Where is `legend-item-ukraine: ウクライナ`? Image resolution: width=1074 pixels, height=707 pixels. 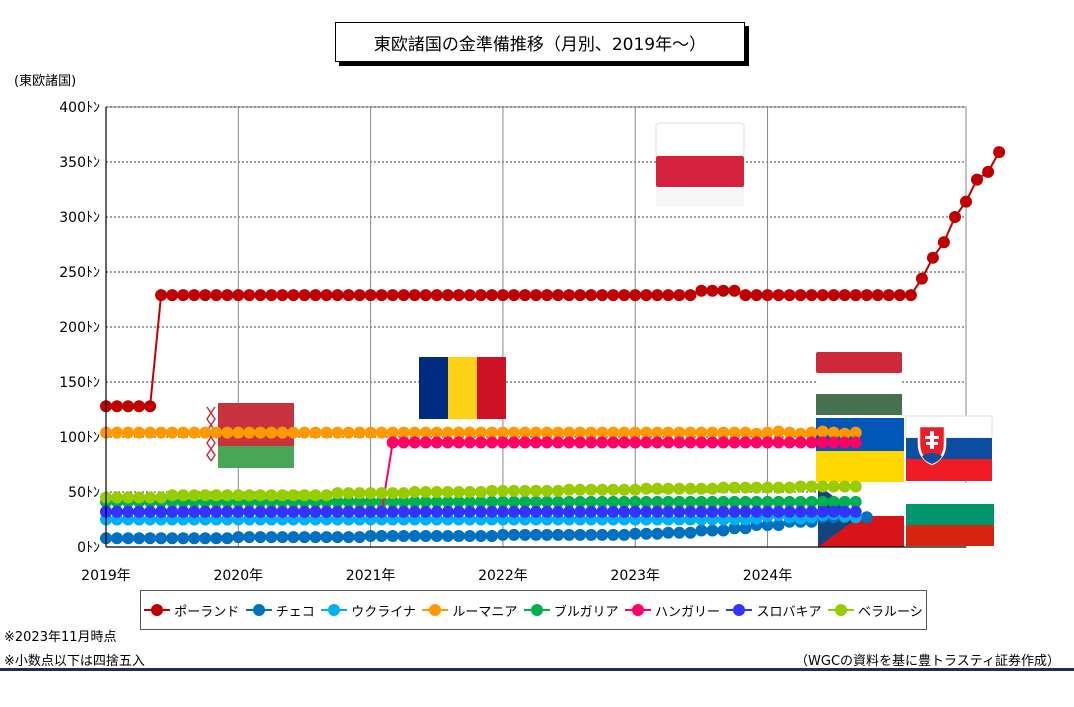 legend-item-ukraine: ウクライナ is located at coordinates (368, 610).